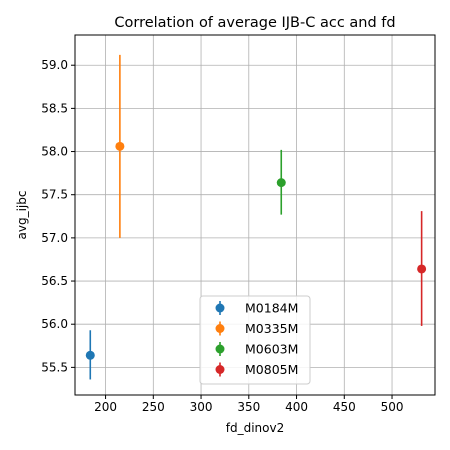 This screenshot has height=450, width=450. What do you see at coordinates (54, 65) in the screenshot?
I see `y-tick-label: 59.0` at bounding box center [54, 65].